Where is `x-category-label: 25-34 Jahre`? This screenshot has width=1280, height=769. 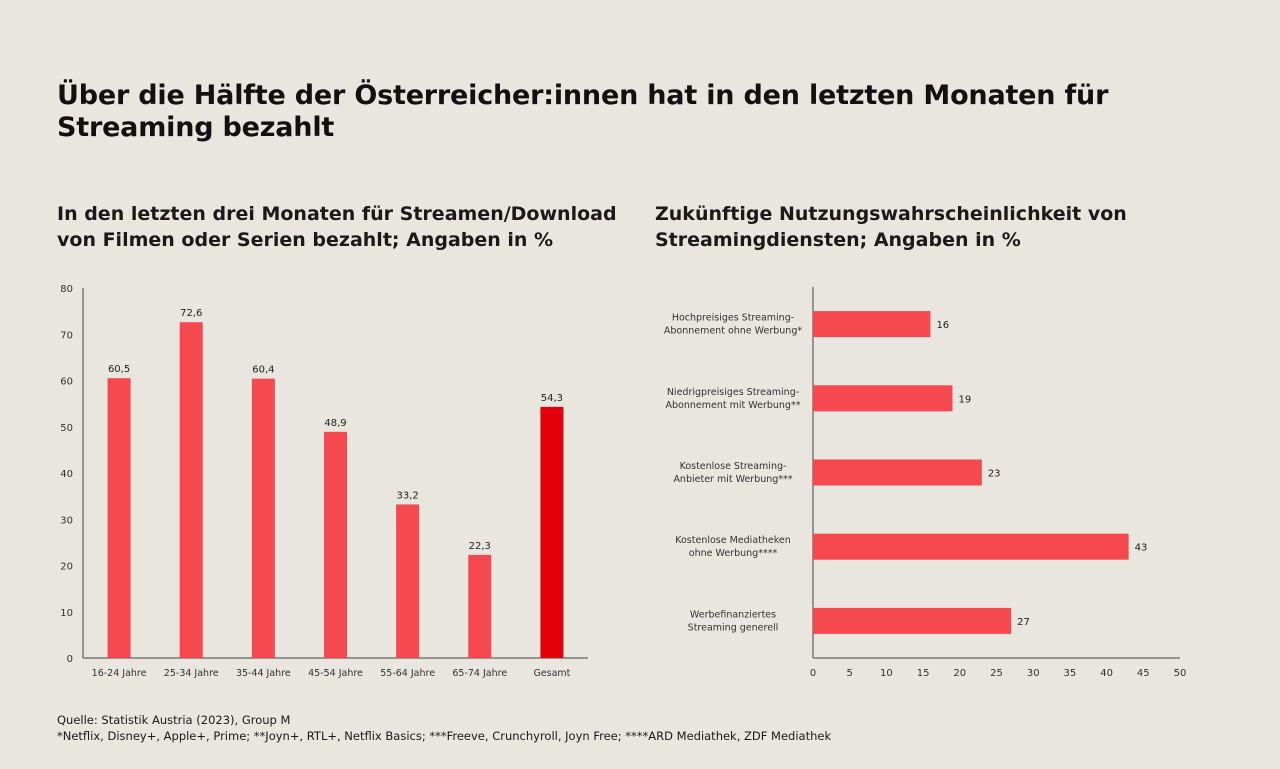
x-category-label: 25-34 Jahre is located at coordinates (191, 673).